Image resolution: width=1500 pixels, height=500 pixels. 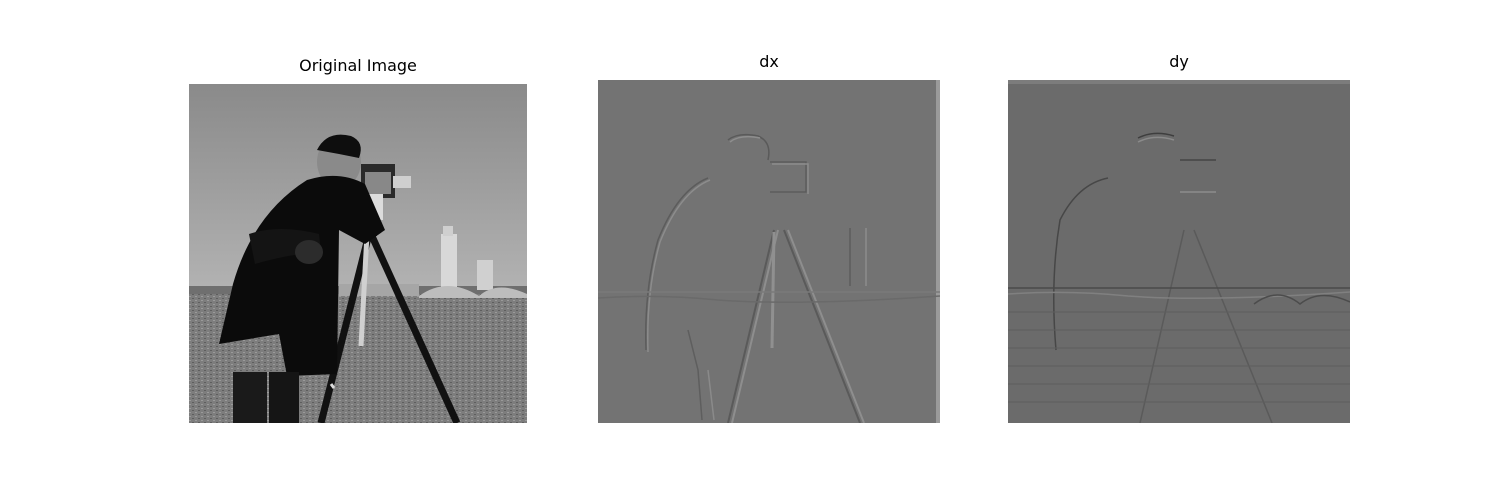 What do you see at coordinates (1179, 61) in the screenshot?
I see `dy-title: dy` at bounding box center [1179, 61].